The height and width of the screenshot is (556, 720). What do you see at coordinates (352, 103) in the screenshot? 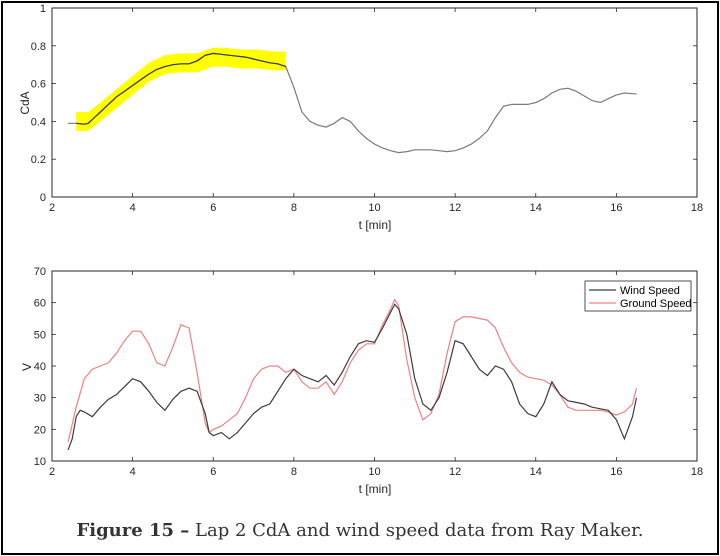
I see `cda-series-group` at bounding box center [352, 103].